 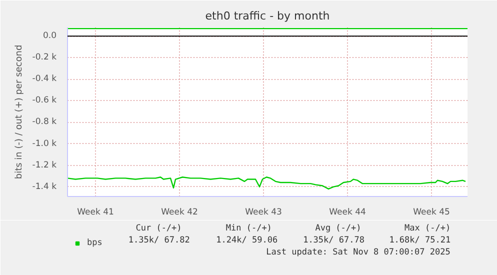 What do you see at coordinates (267, 16) in the screenshot?
I see `chart-title: eth0 traffic - by month` at bounding box center [267, 16].